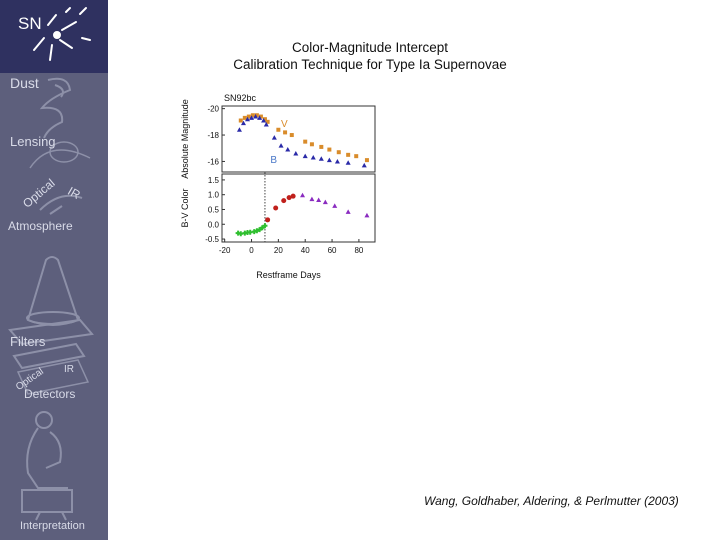 Image resolution: width=720 pixels, height=540 pixels. I want to click on series-label-v: V, so click(284, 124).